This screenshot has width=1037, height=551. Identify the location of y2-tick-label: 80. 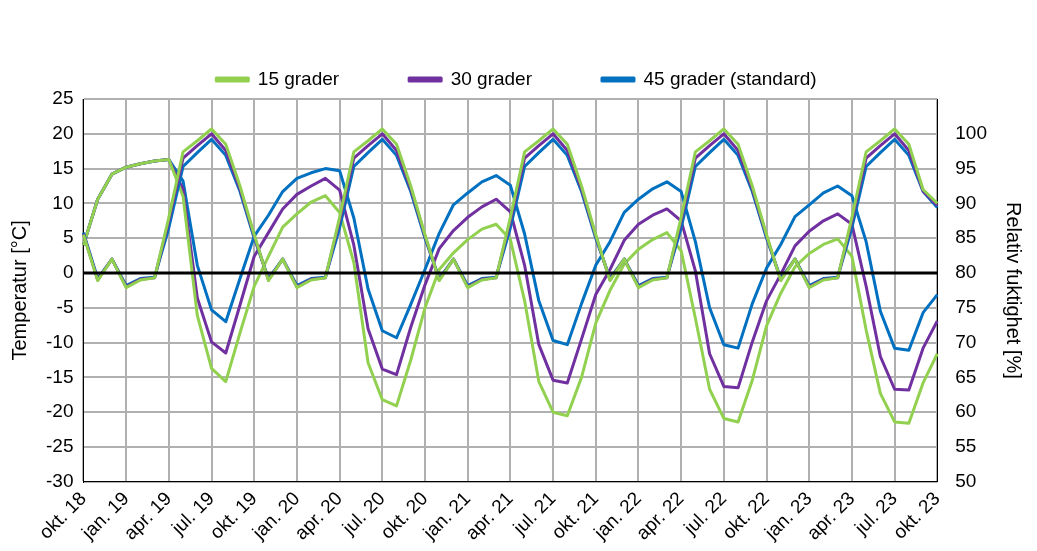
(966, 272).